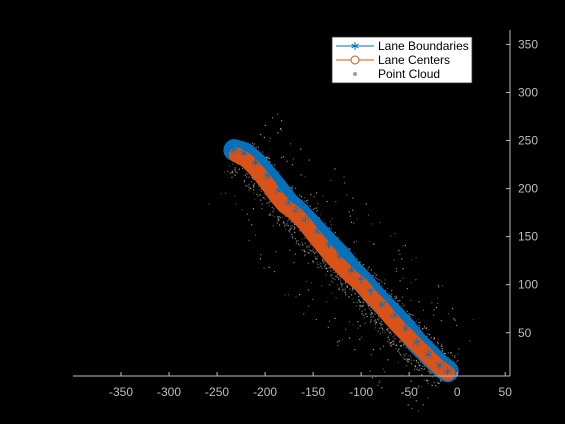 This screenshot has height=424, width=565. I want to click on y-tick-label: 350, so click(528, 44).